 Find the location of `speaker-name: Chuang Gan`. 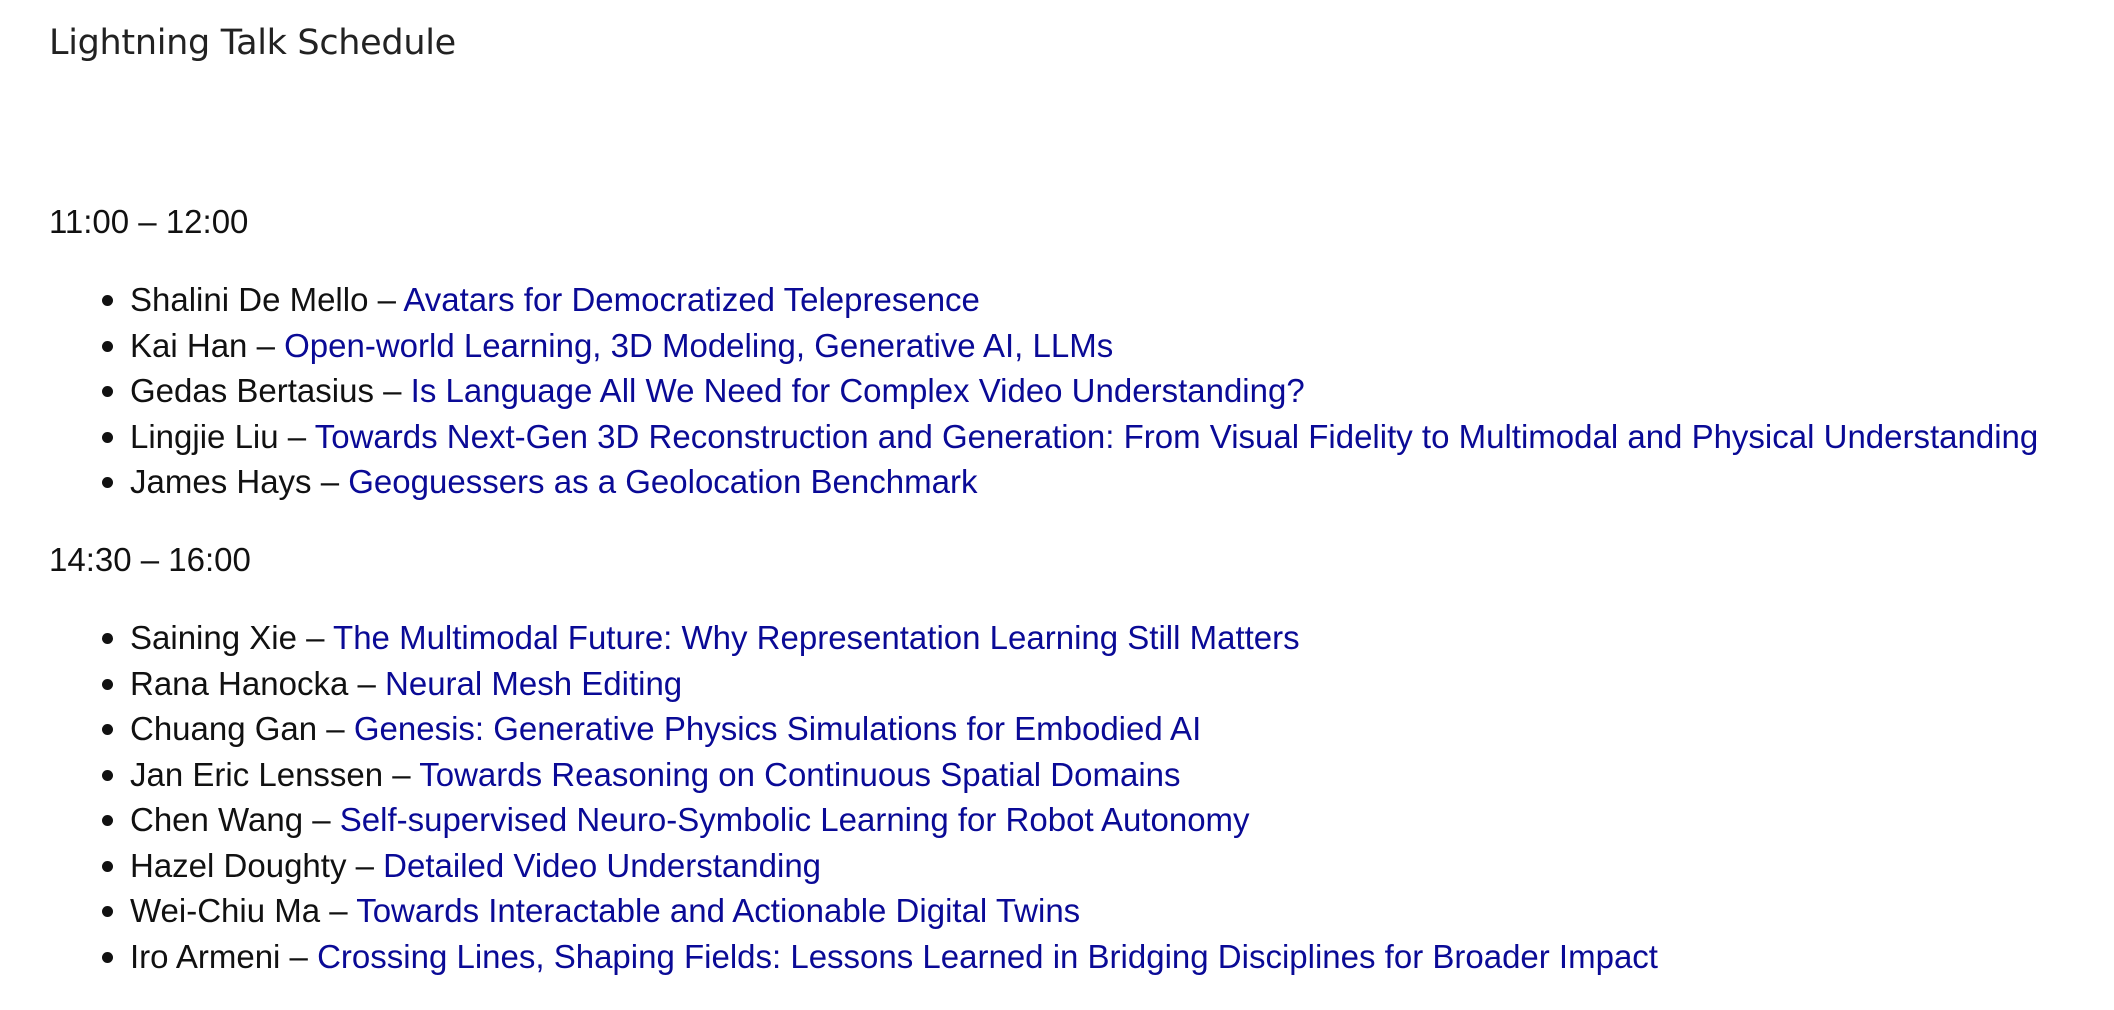

speaker-name: Chuang Gan is located at coordinates (224, 728).